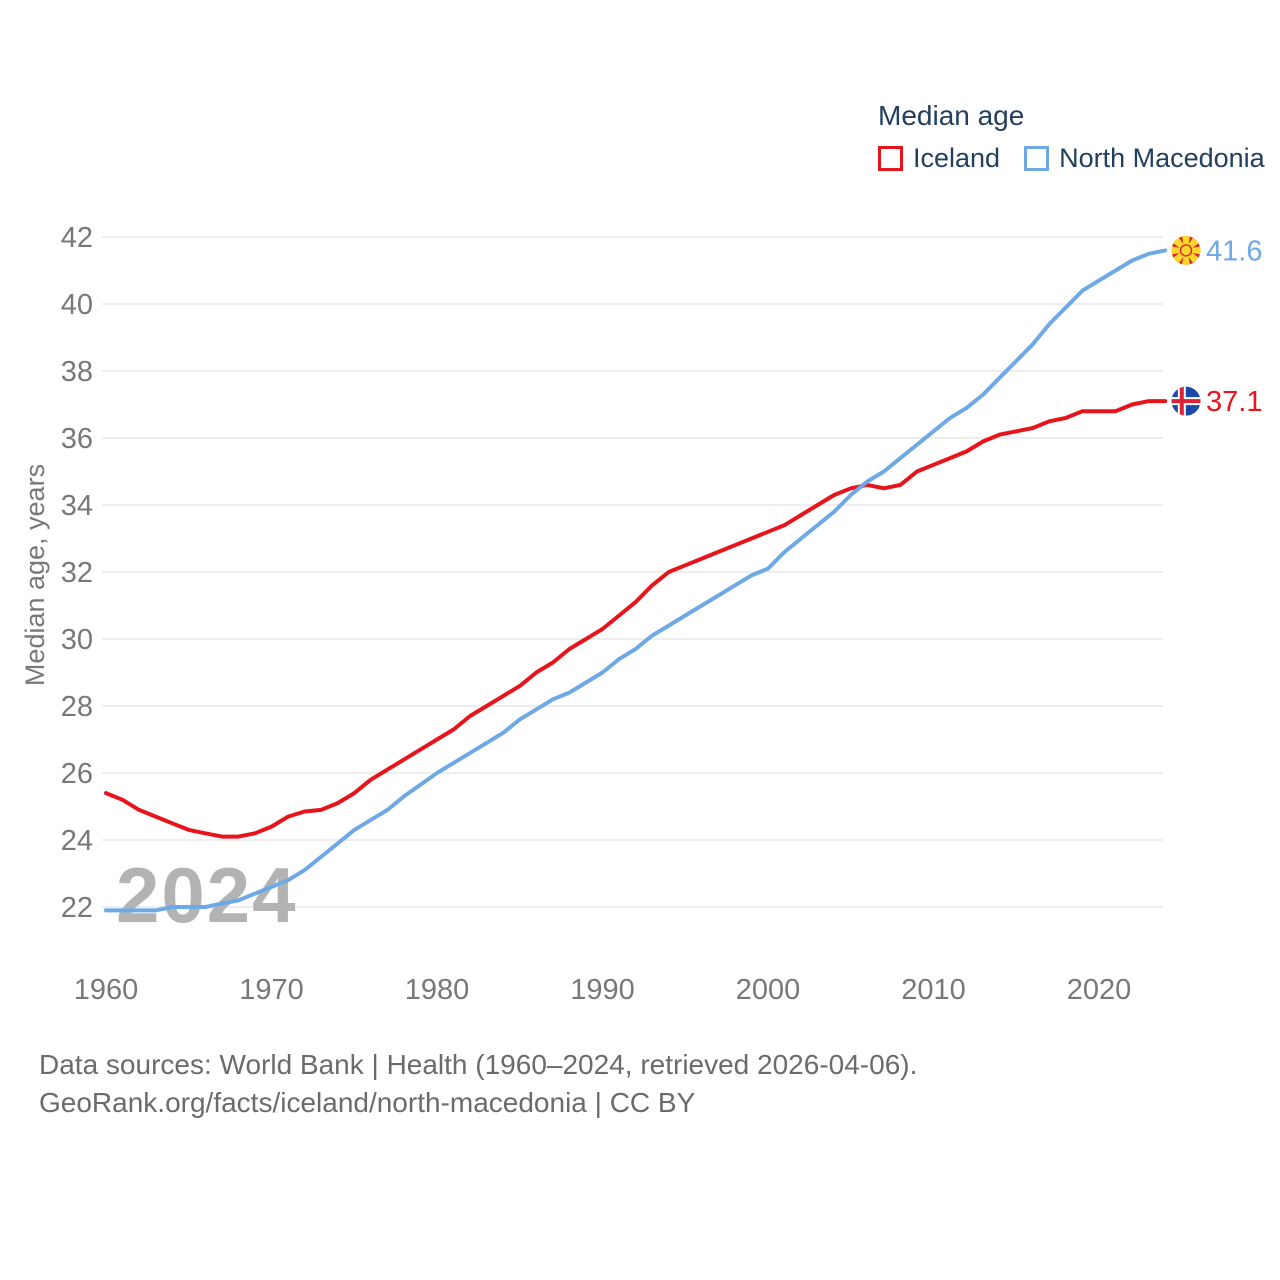  What do you see at coordinates (77, 707) in the screenshot?
I see `y-tick-label-28: 28` at bounding box center [77, 707].